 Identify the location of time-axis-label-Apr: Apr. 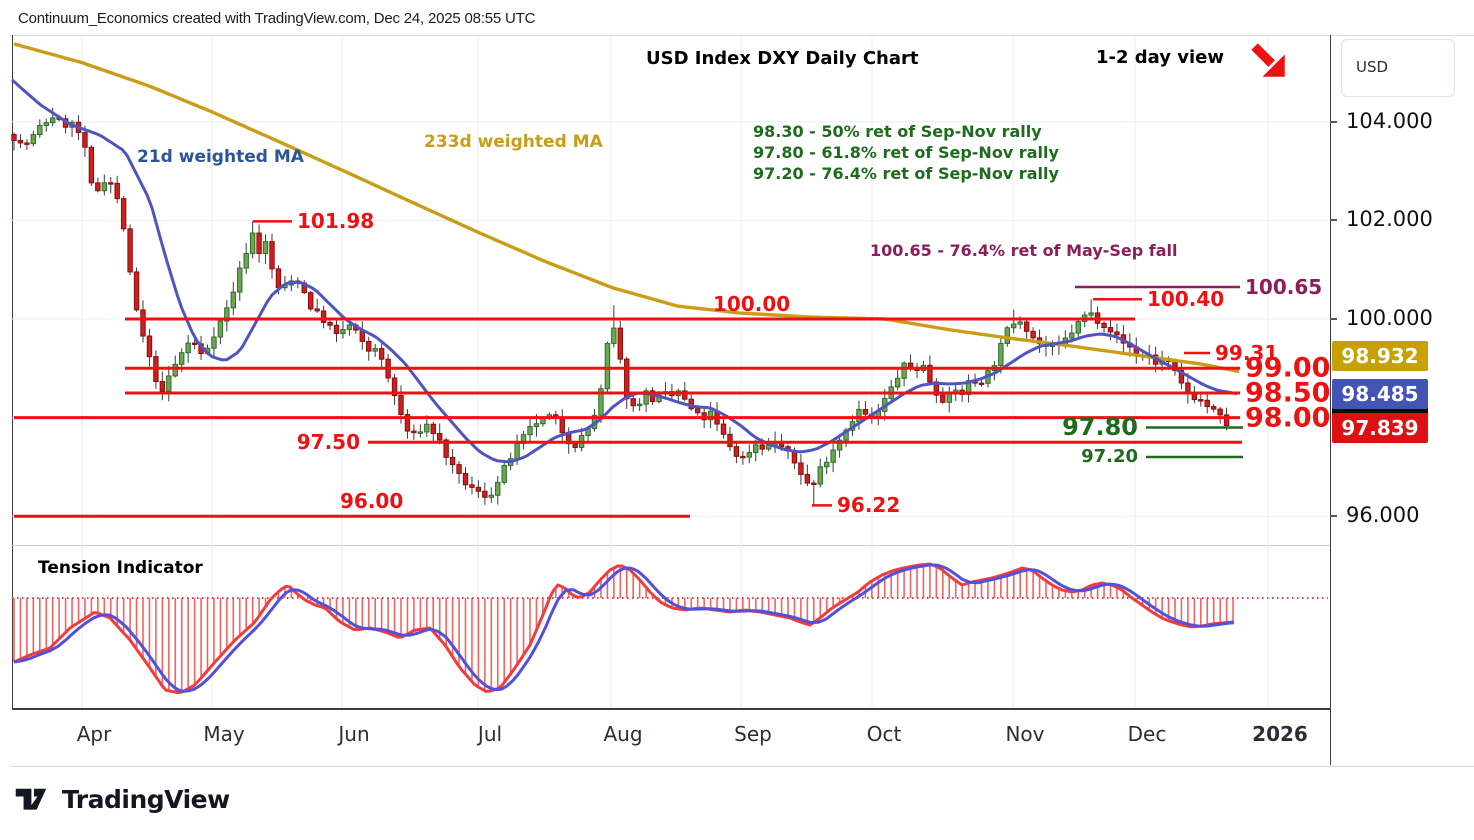
(94, 734).